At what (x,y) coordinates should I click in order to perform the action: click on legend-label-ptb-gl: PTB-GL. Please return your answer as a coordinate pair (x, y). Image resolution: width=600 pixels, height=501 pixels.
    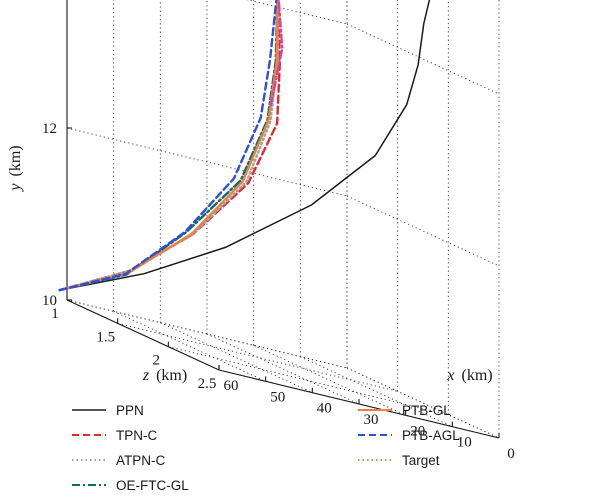
    Looking at the image, I should click on (426, 410).